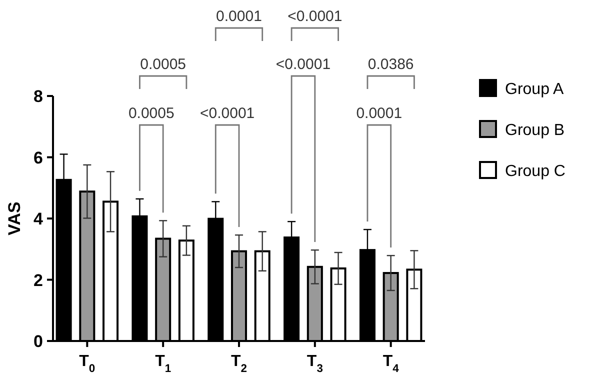  I want to click on y-tick-label: 2, so click(38, 280).